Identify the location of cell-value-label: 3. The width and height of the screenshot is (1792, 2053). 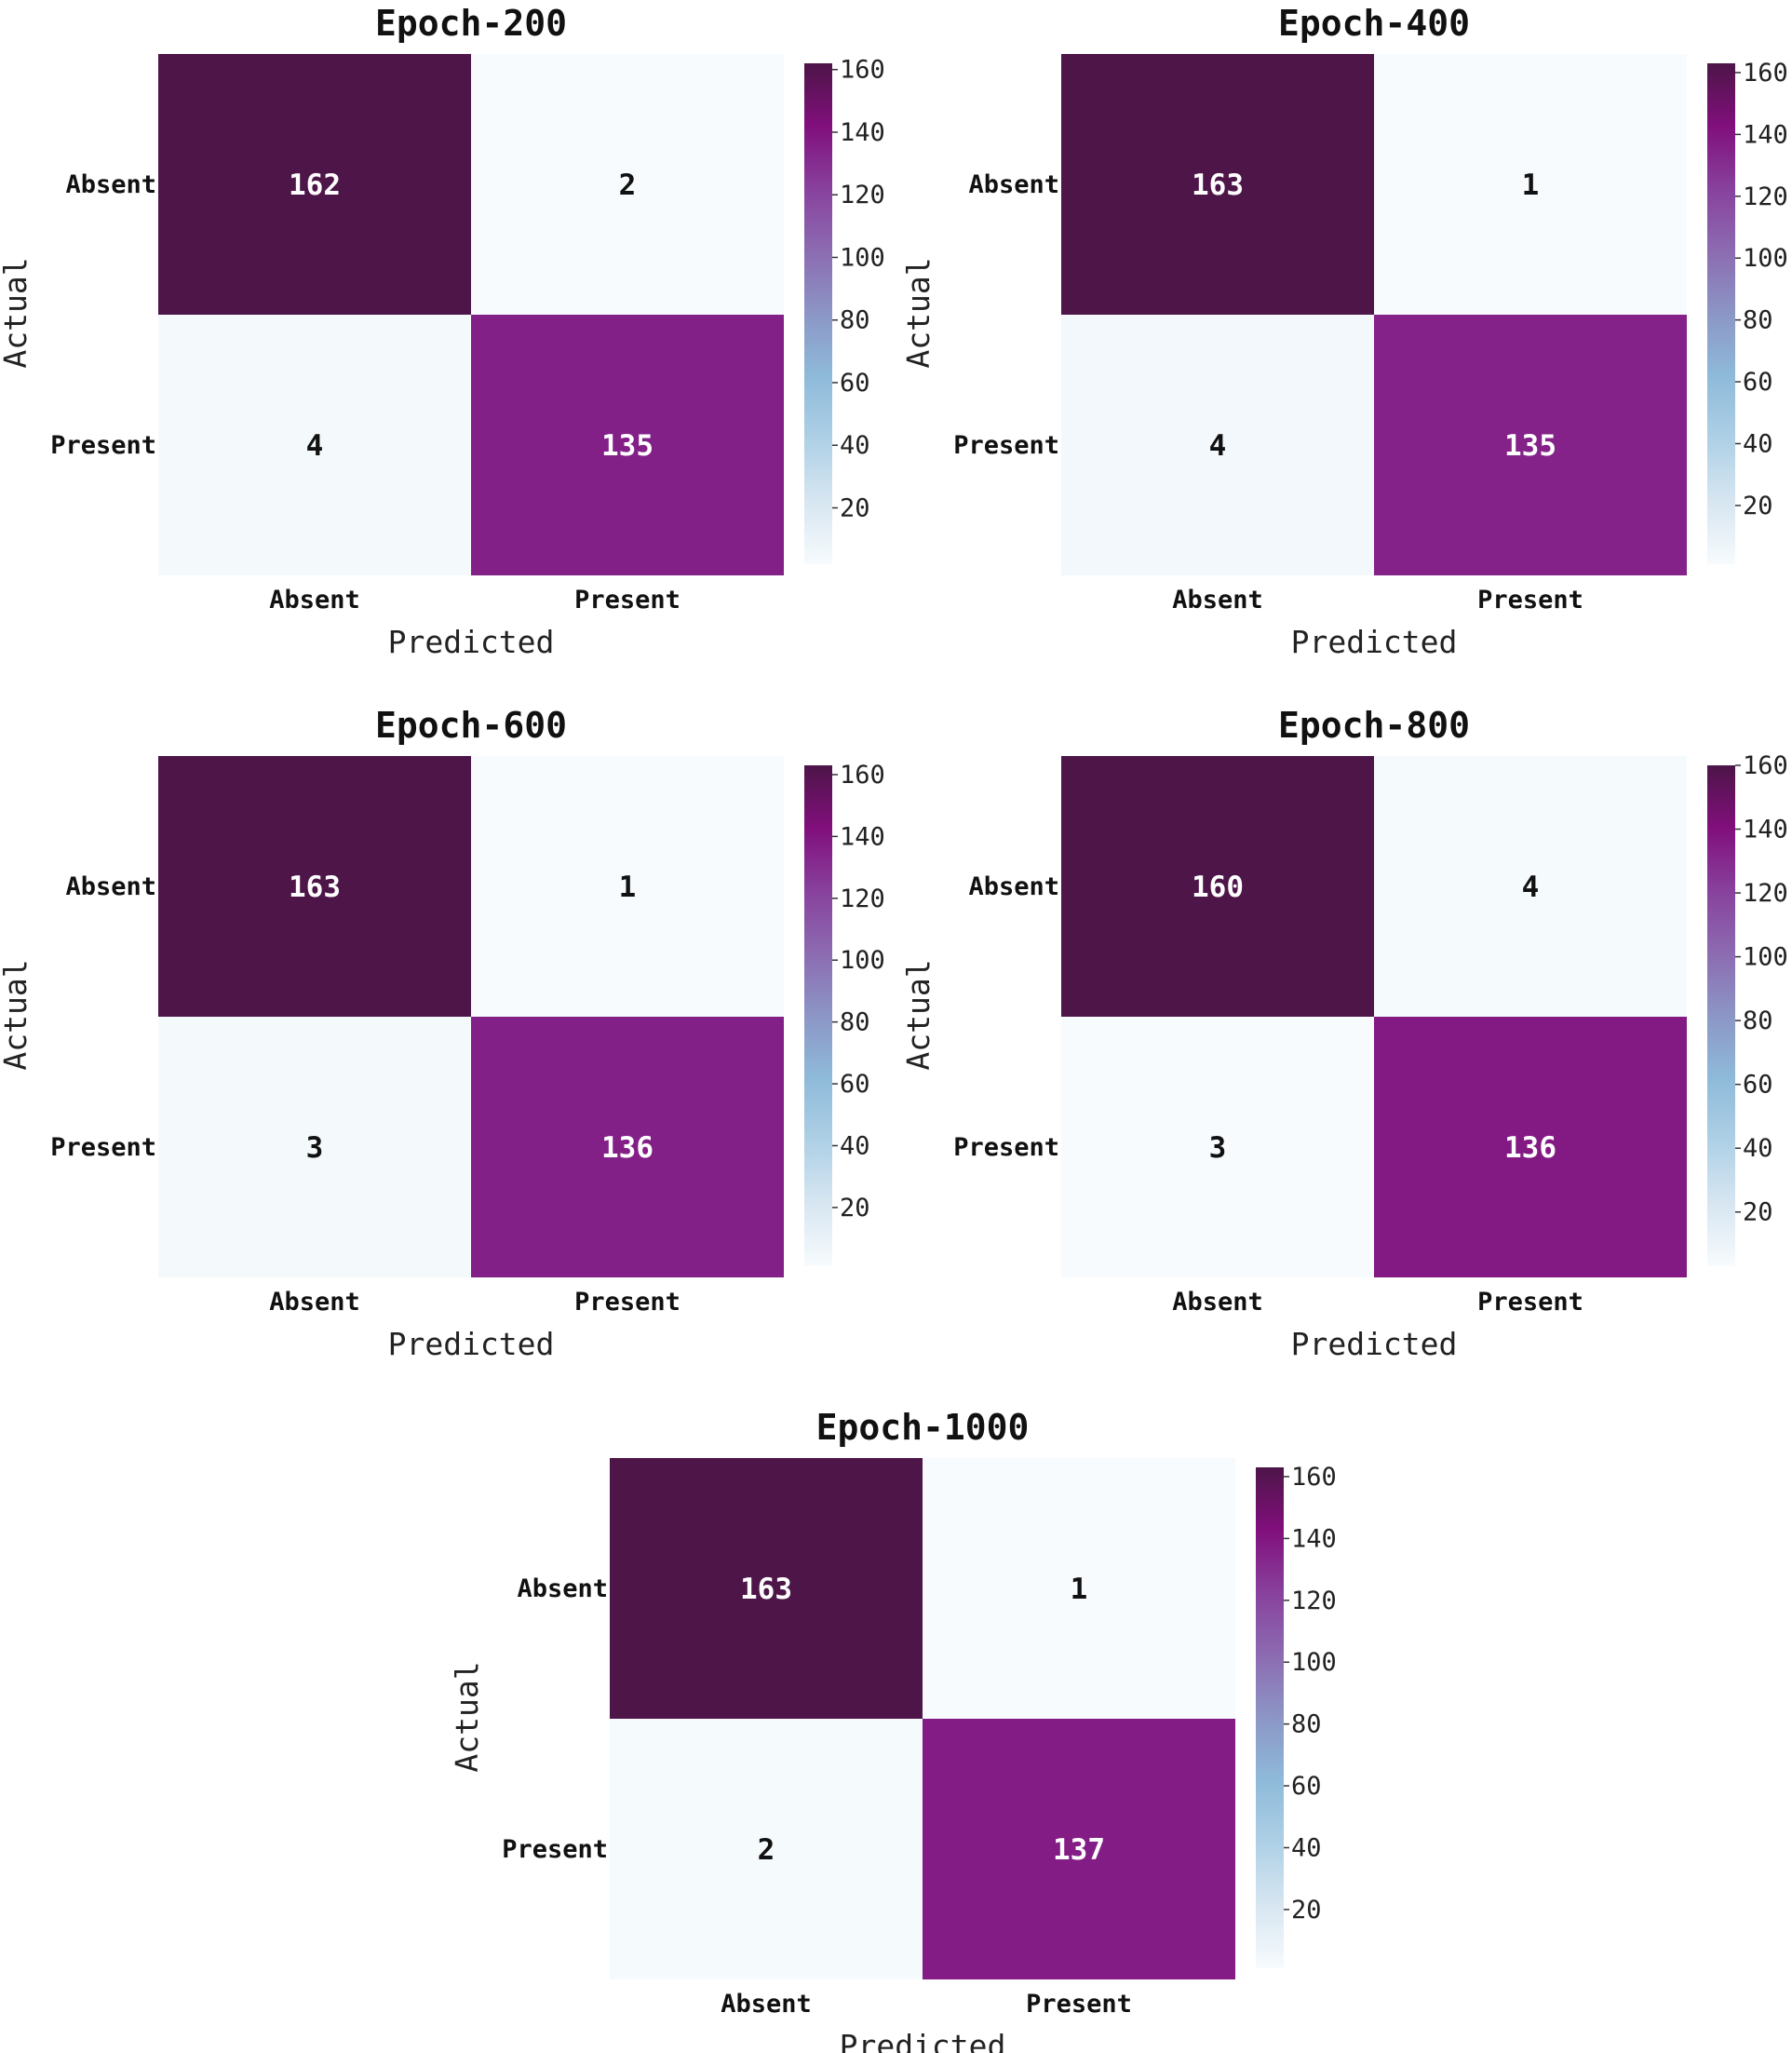
(315, 1148).